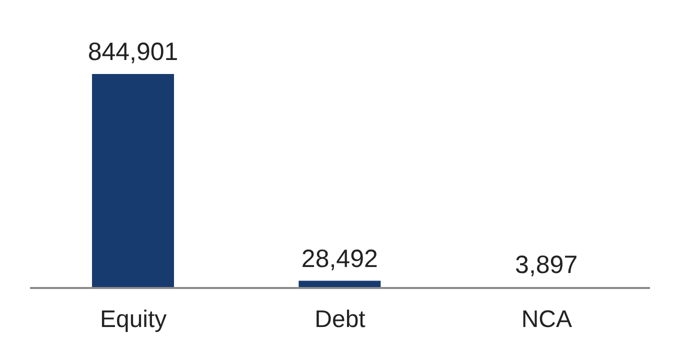 The width and height of the screenshot is (676, 356). I want to click on x-tick-label: Equity, so click(133, 320).